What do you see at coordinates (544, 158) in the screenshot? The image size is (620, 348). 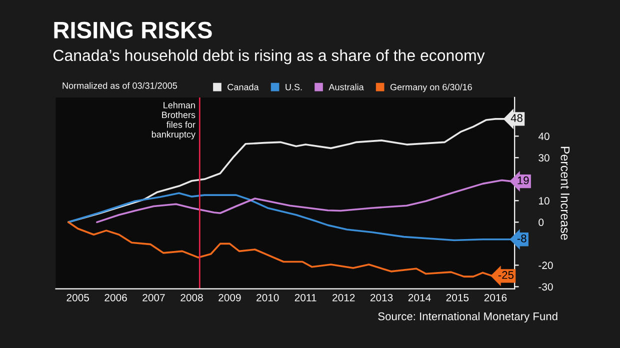 I see `y-tick-label: 30` at bounding box center [544, 158].